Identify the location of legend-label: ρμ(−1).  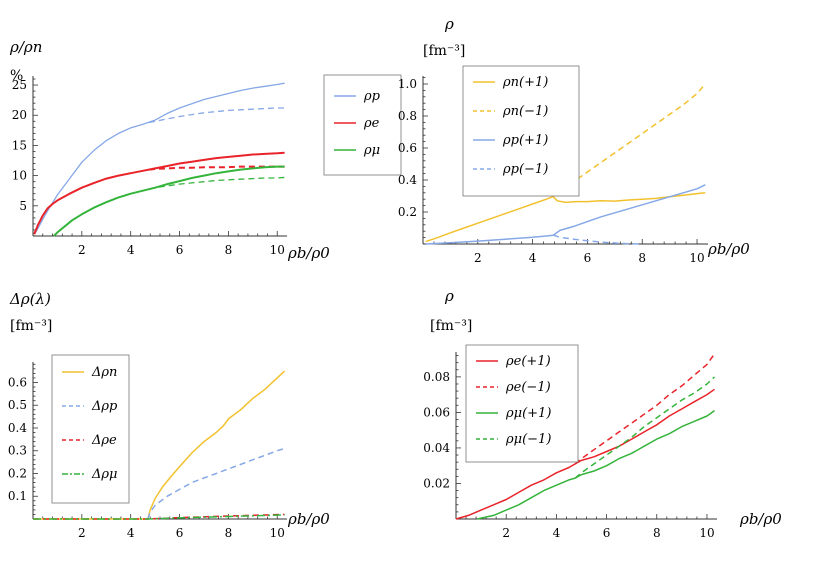
(528, 439).